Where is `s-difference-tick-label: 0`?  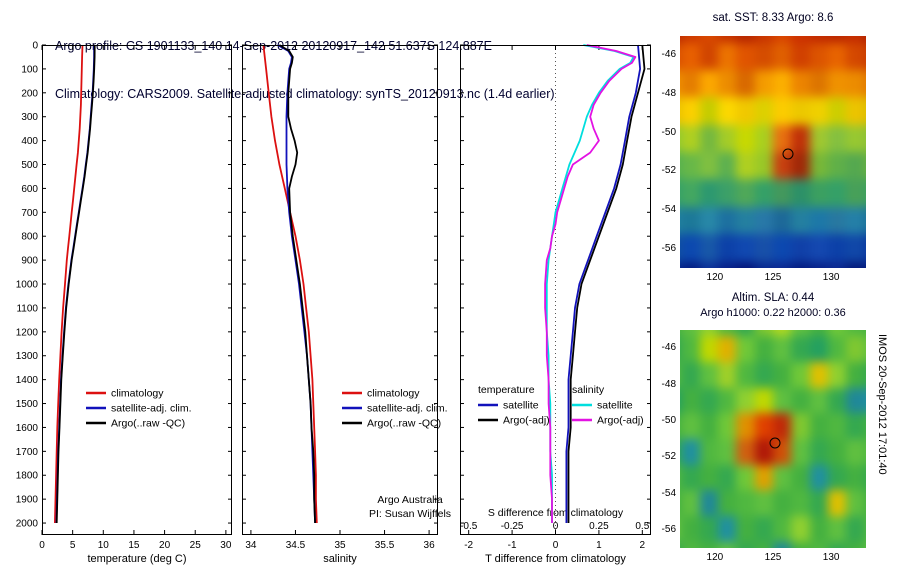 s-difference-tick-label: 0 is located at coordinates (556, 526).